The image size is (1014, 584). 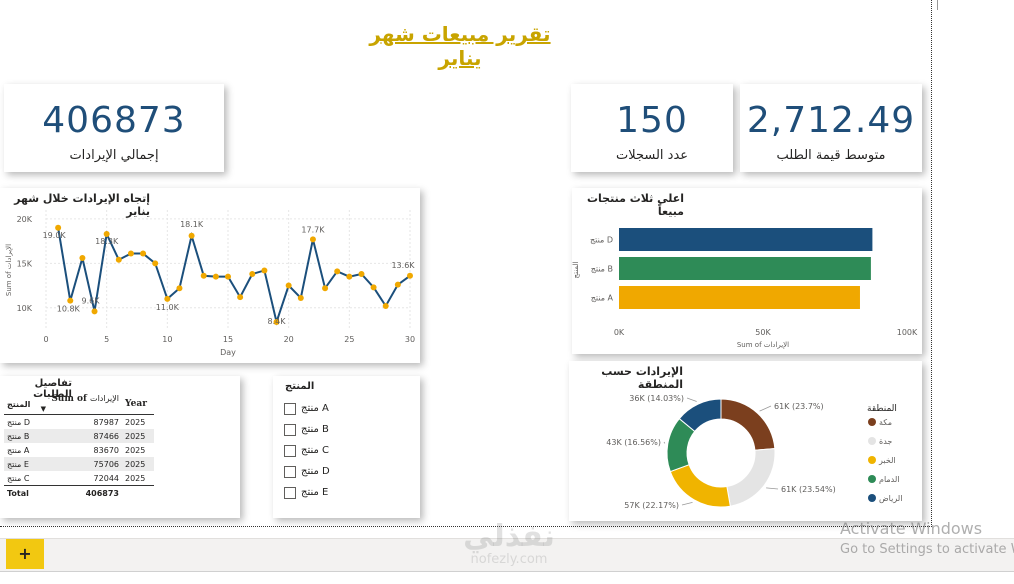 I want to click on kpi-card-revenue: 406873 إجمالي الإيرادات, so click(x=114, y=128).